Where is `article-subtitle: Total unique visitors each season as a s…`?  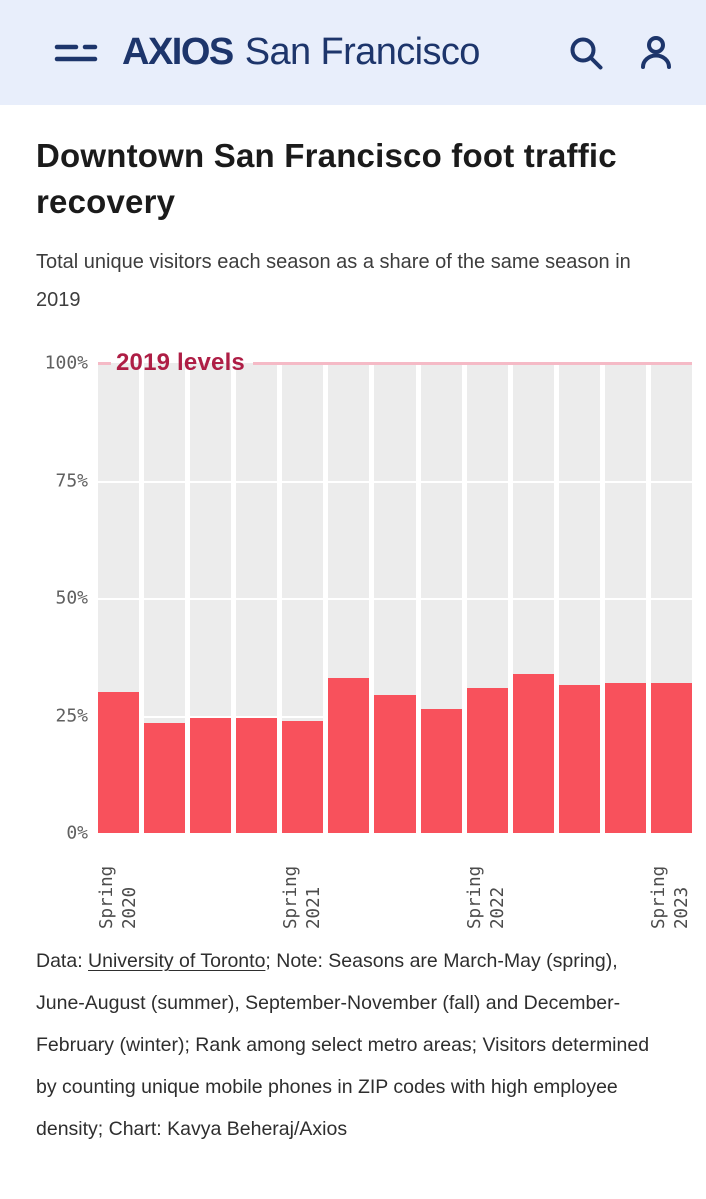 article-subtitle: Total unique visitors each season as a s… is located at coordinates (333, 281).